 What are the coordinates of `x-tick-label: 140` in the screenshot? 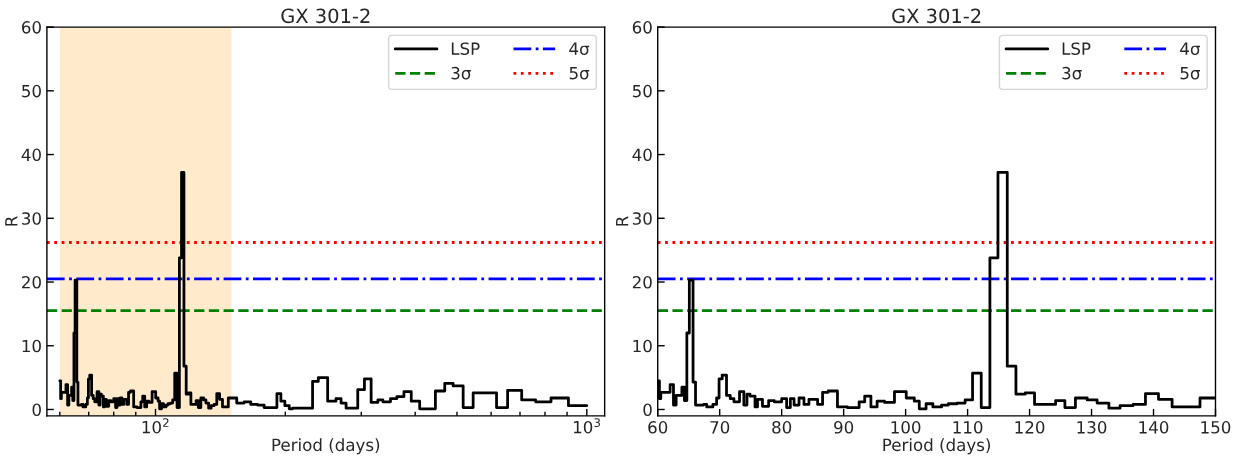 It's located at (1154, 427).